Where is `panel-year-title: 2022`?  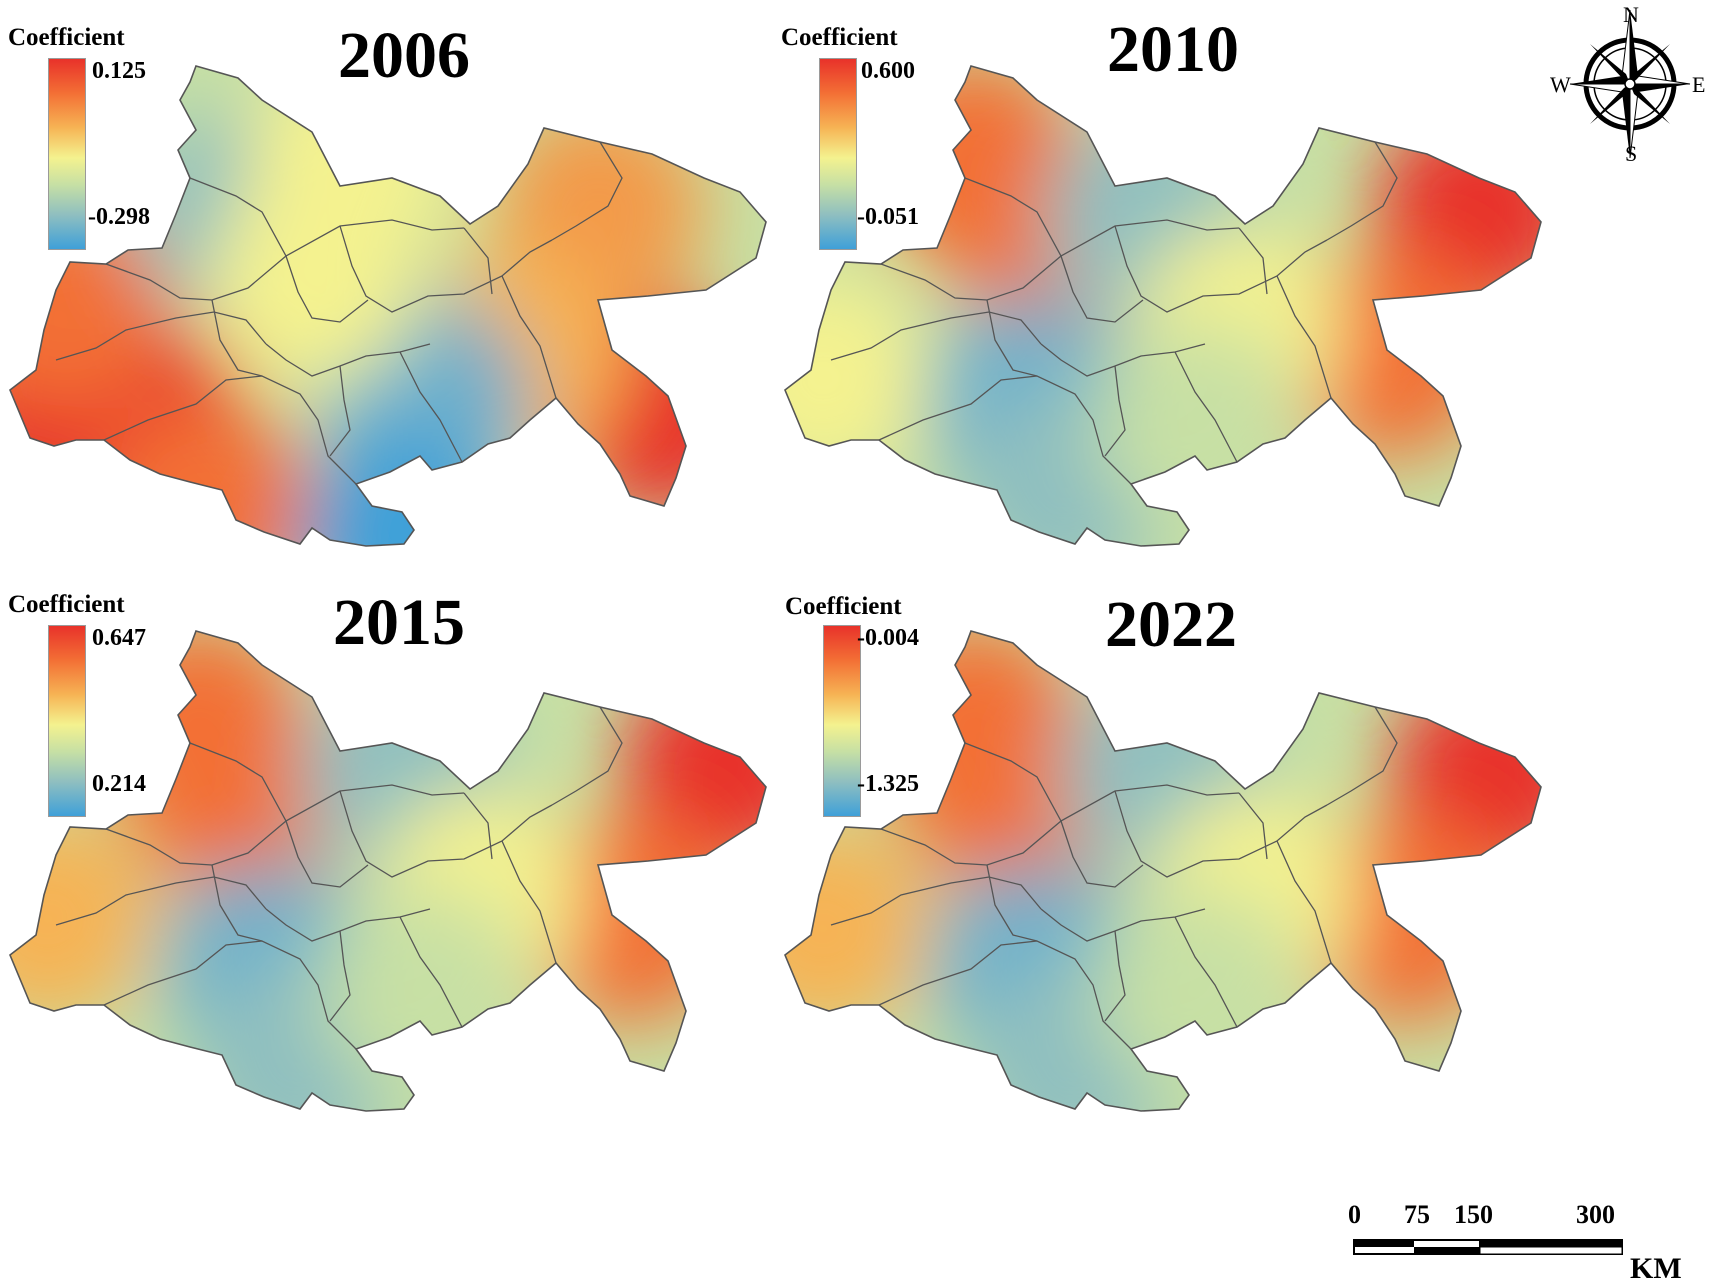 panel-year-title: 2022 is located at coordinates (1171, 624).